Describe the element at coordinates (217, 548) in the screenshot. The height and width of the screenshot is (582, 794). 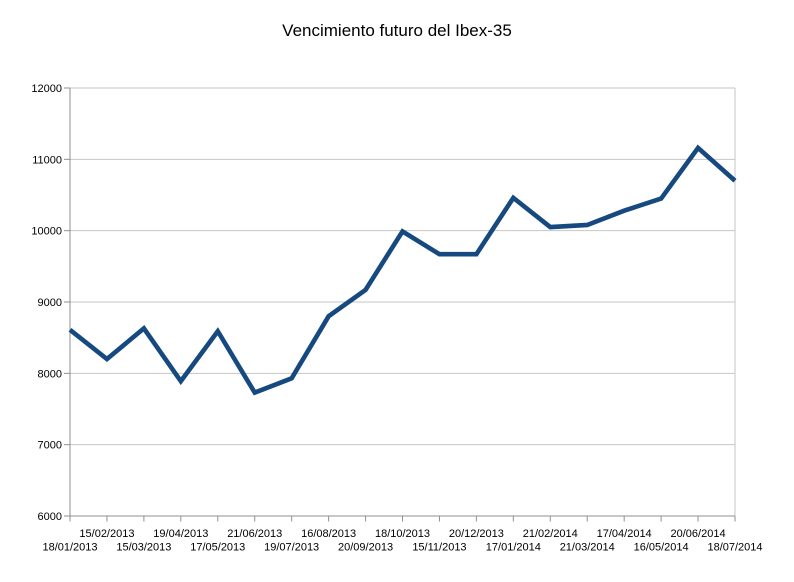
I see `x-axis-label: 17/05/2013` at that location.